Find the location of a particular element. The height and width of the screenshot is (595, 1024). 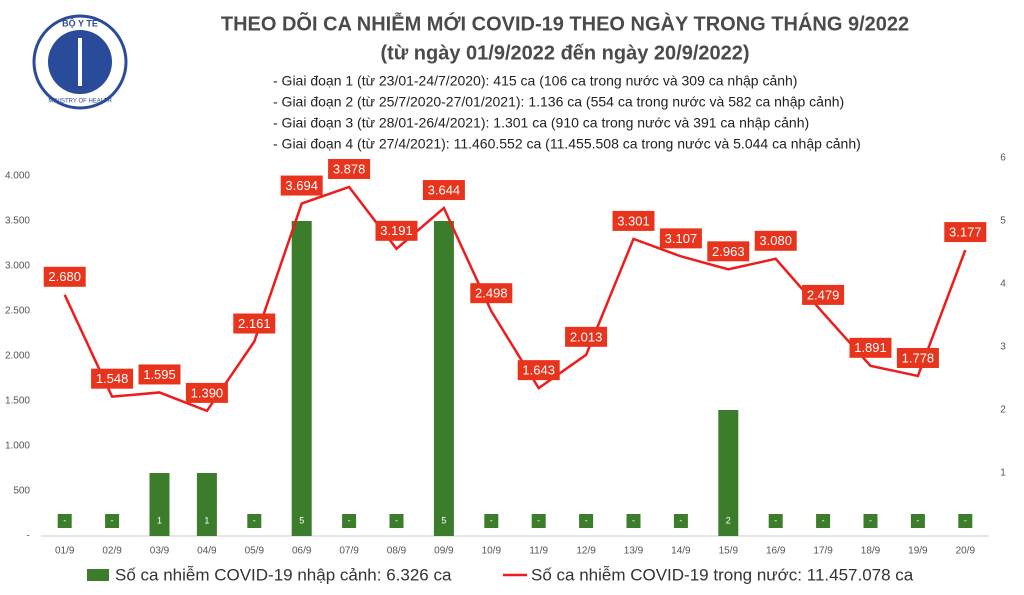

y-tick-label: 3.500 is located at coordinates (17, 221).